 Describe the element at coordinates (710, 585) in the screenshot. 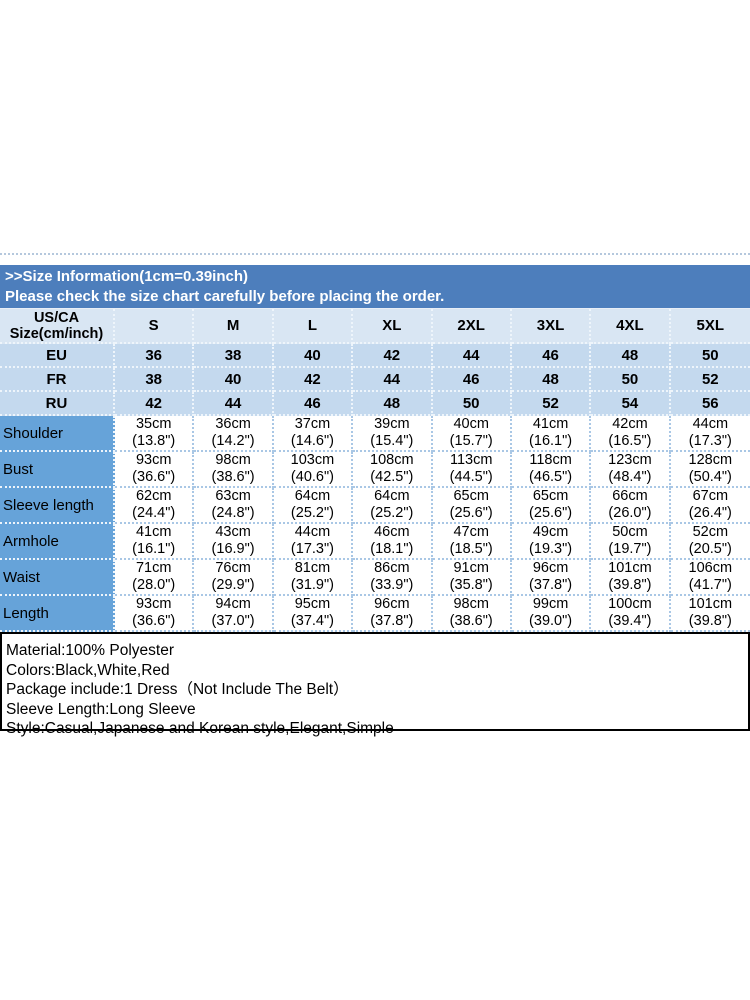

I see `value-inch: (41.7")` at that location.